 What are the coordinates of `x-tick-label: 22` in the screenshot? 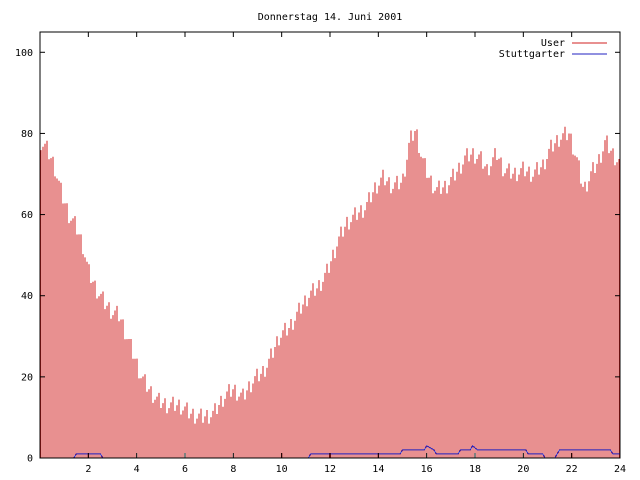 It's located at (572, 469).